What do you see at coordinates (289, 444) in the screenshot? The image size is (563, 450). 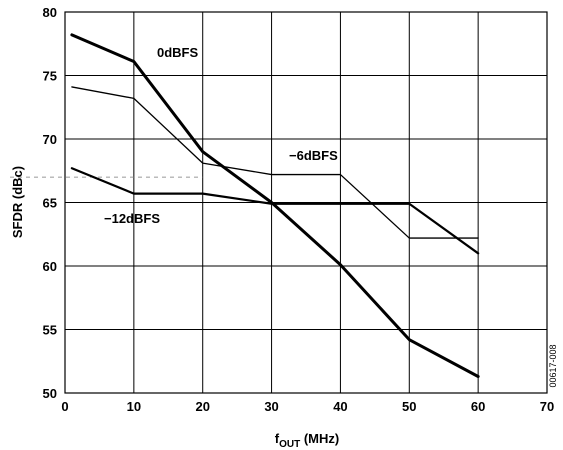 I see `x-axis-title-subscript: OUT` at bounding box center [289, 444].